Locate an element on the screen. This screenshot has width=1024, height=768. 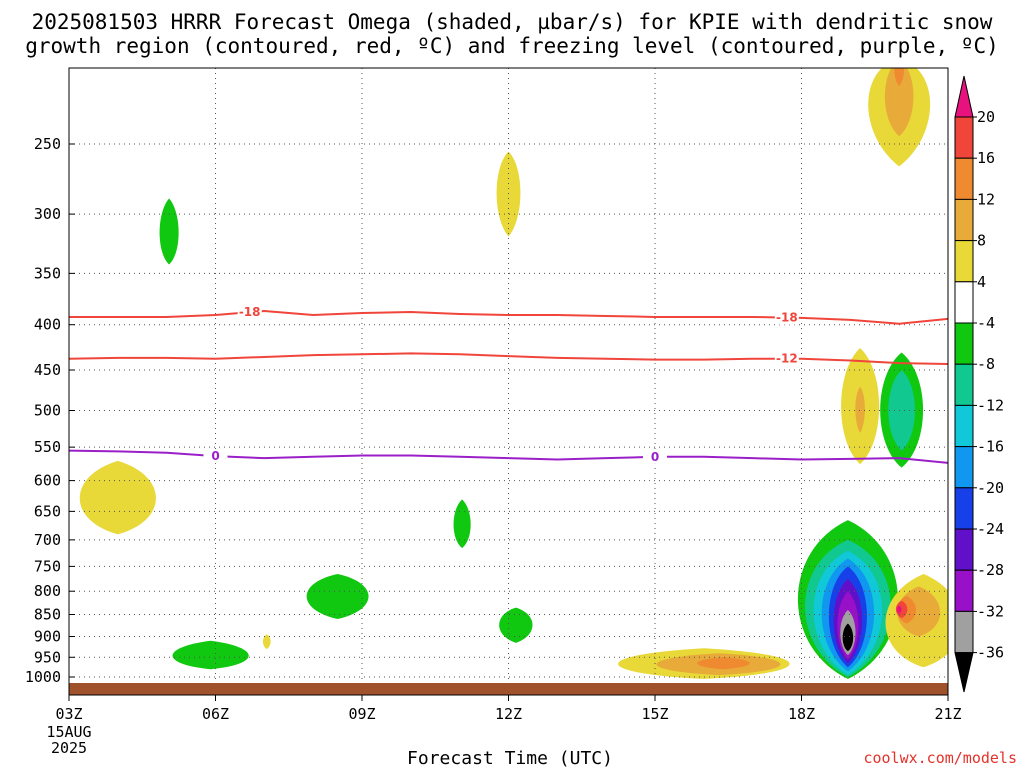
colorbar-label: 20 is located at coordinates (986, 117).